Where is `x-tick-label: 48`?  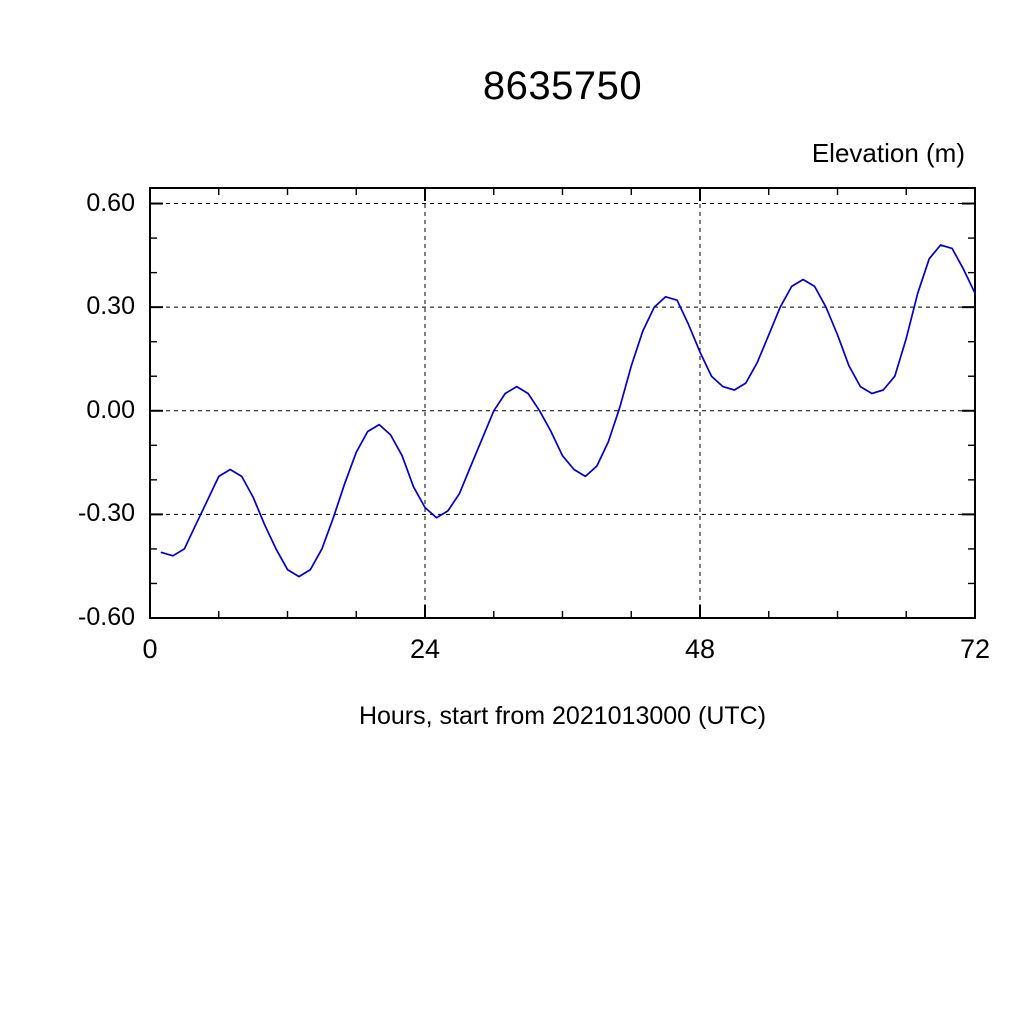 x-tick-label: 48 is located at coordinates (700, 649).